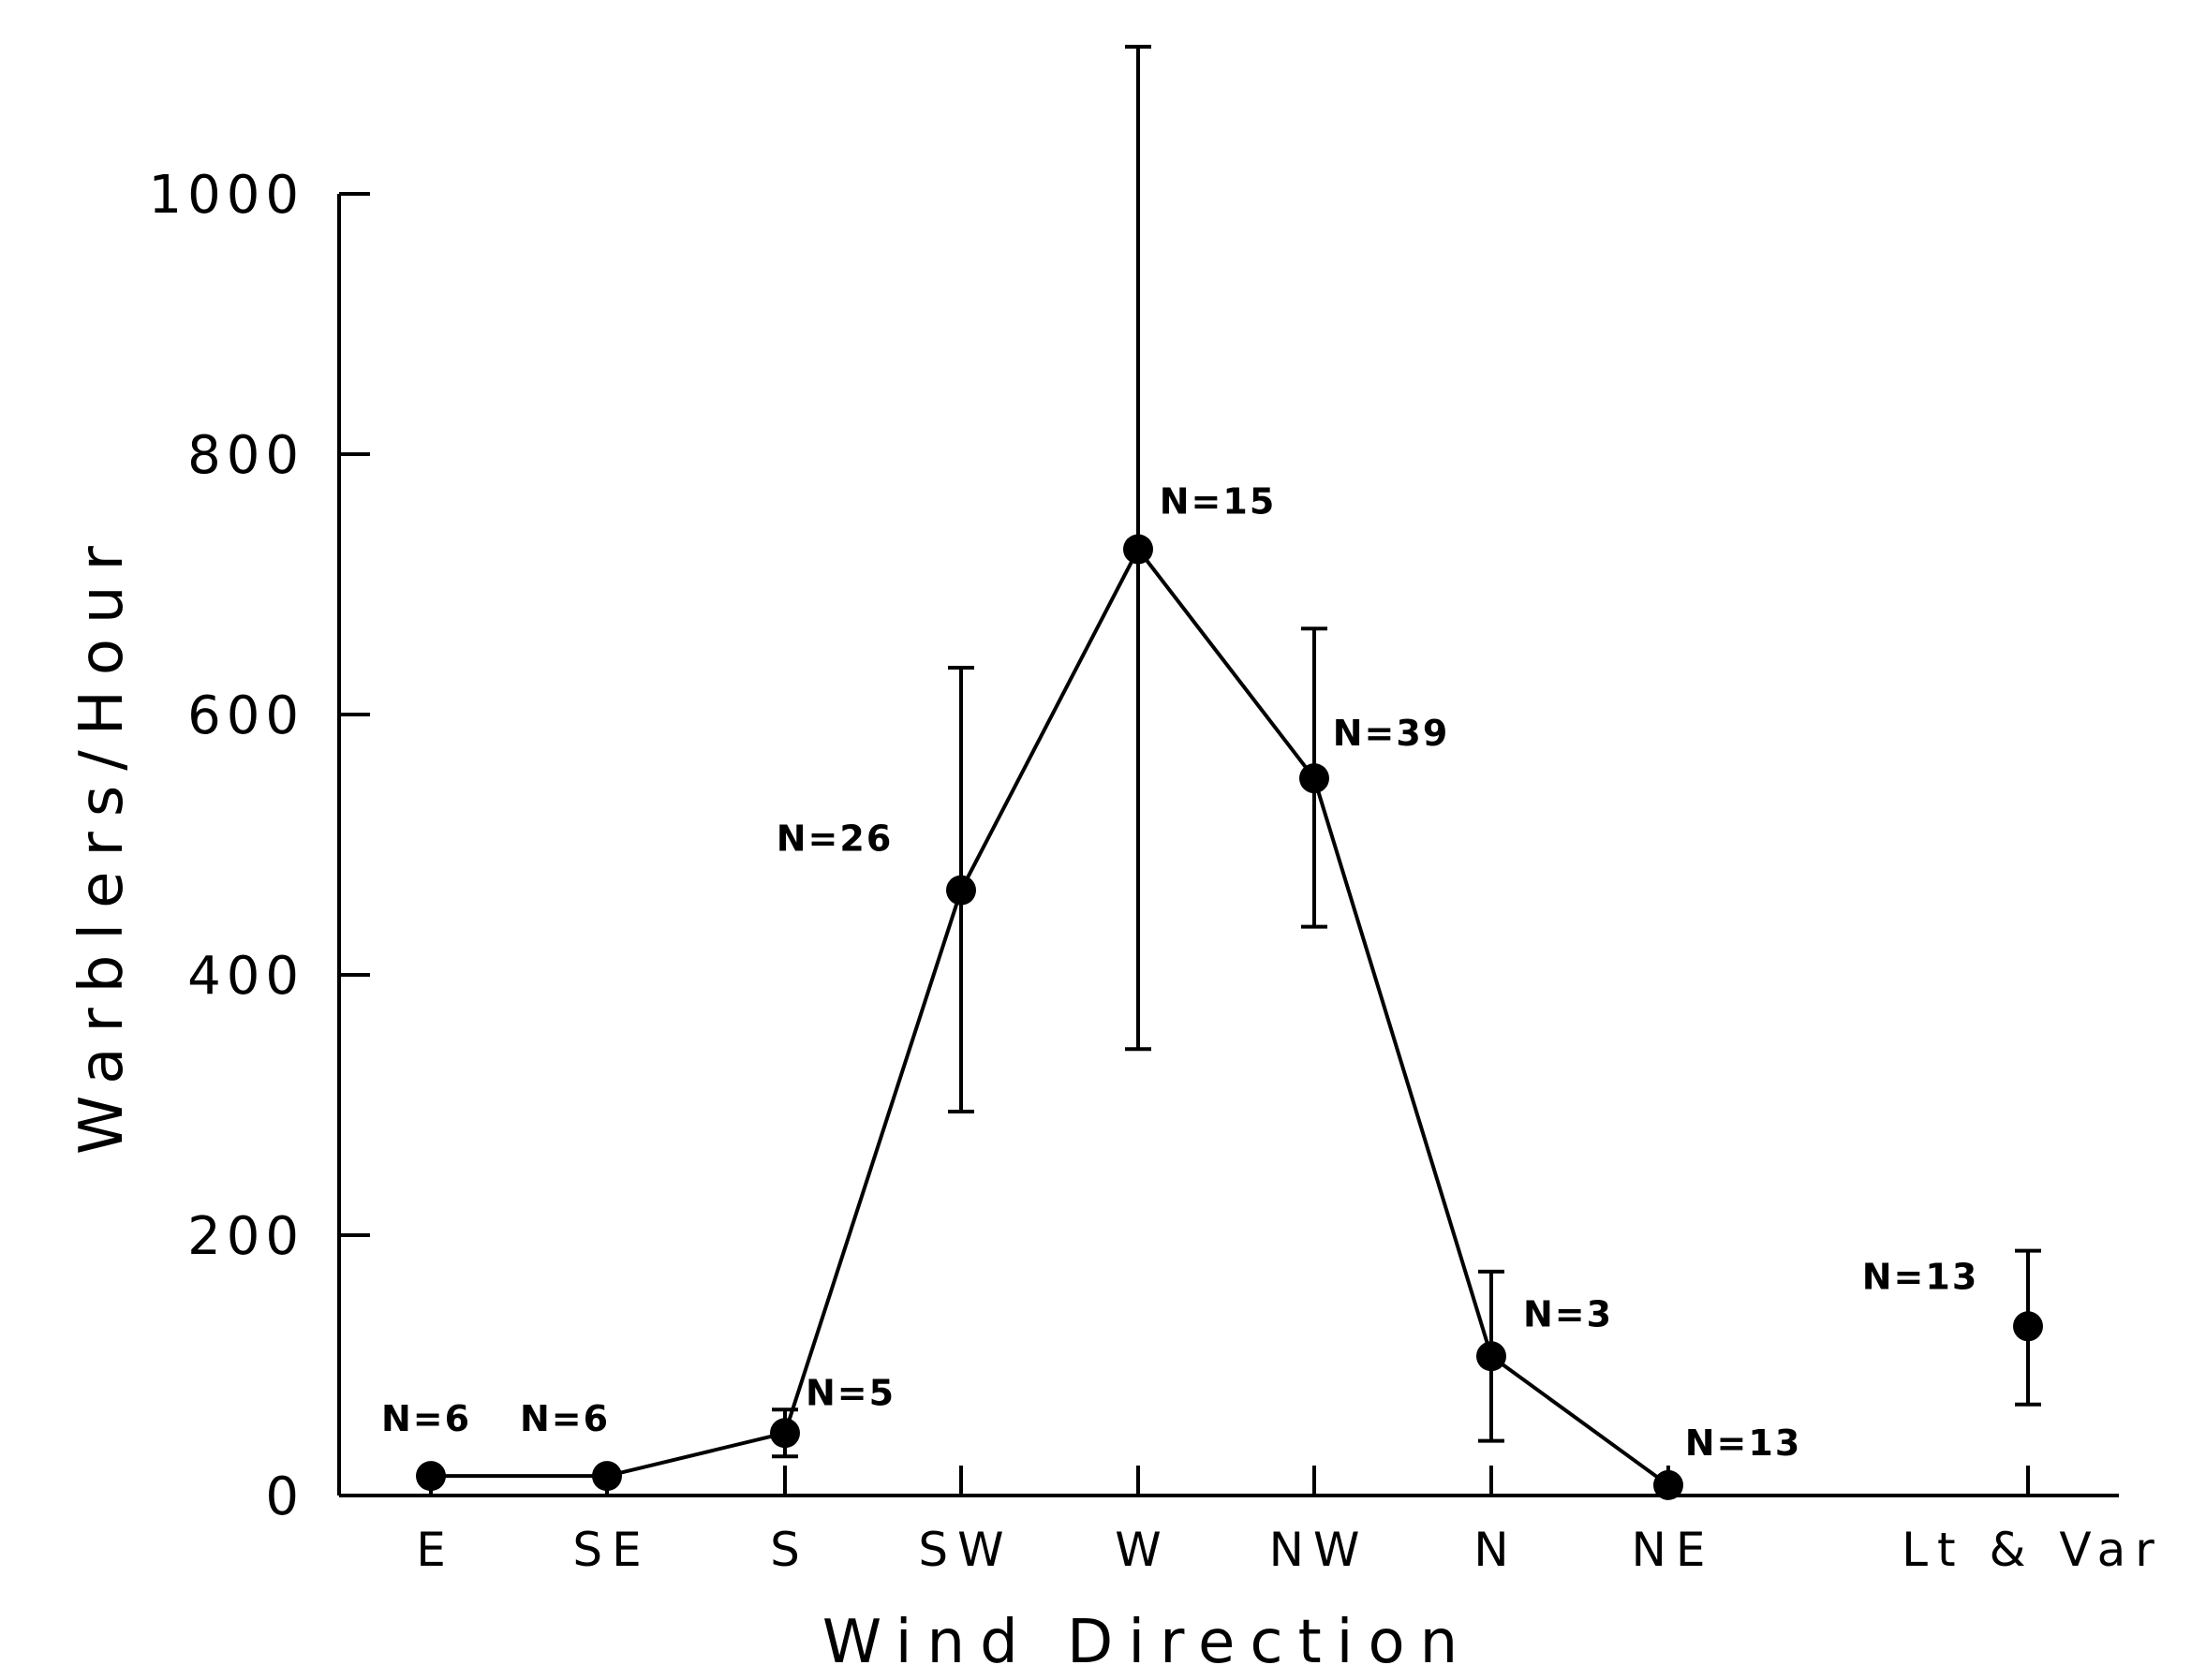  Describe the element at coordinates (1668, 1484) in the screenshot. I see `data-point-ne` at that location.